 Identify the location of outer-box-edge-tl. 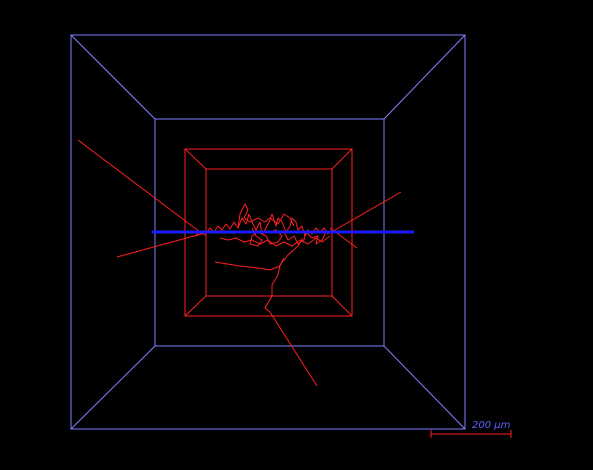
(113, 77).